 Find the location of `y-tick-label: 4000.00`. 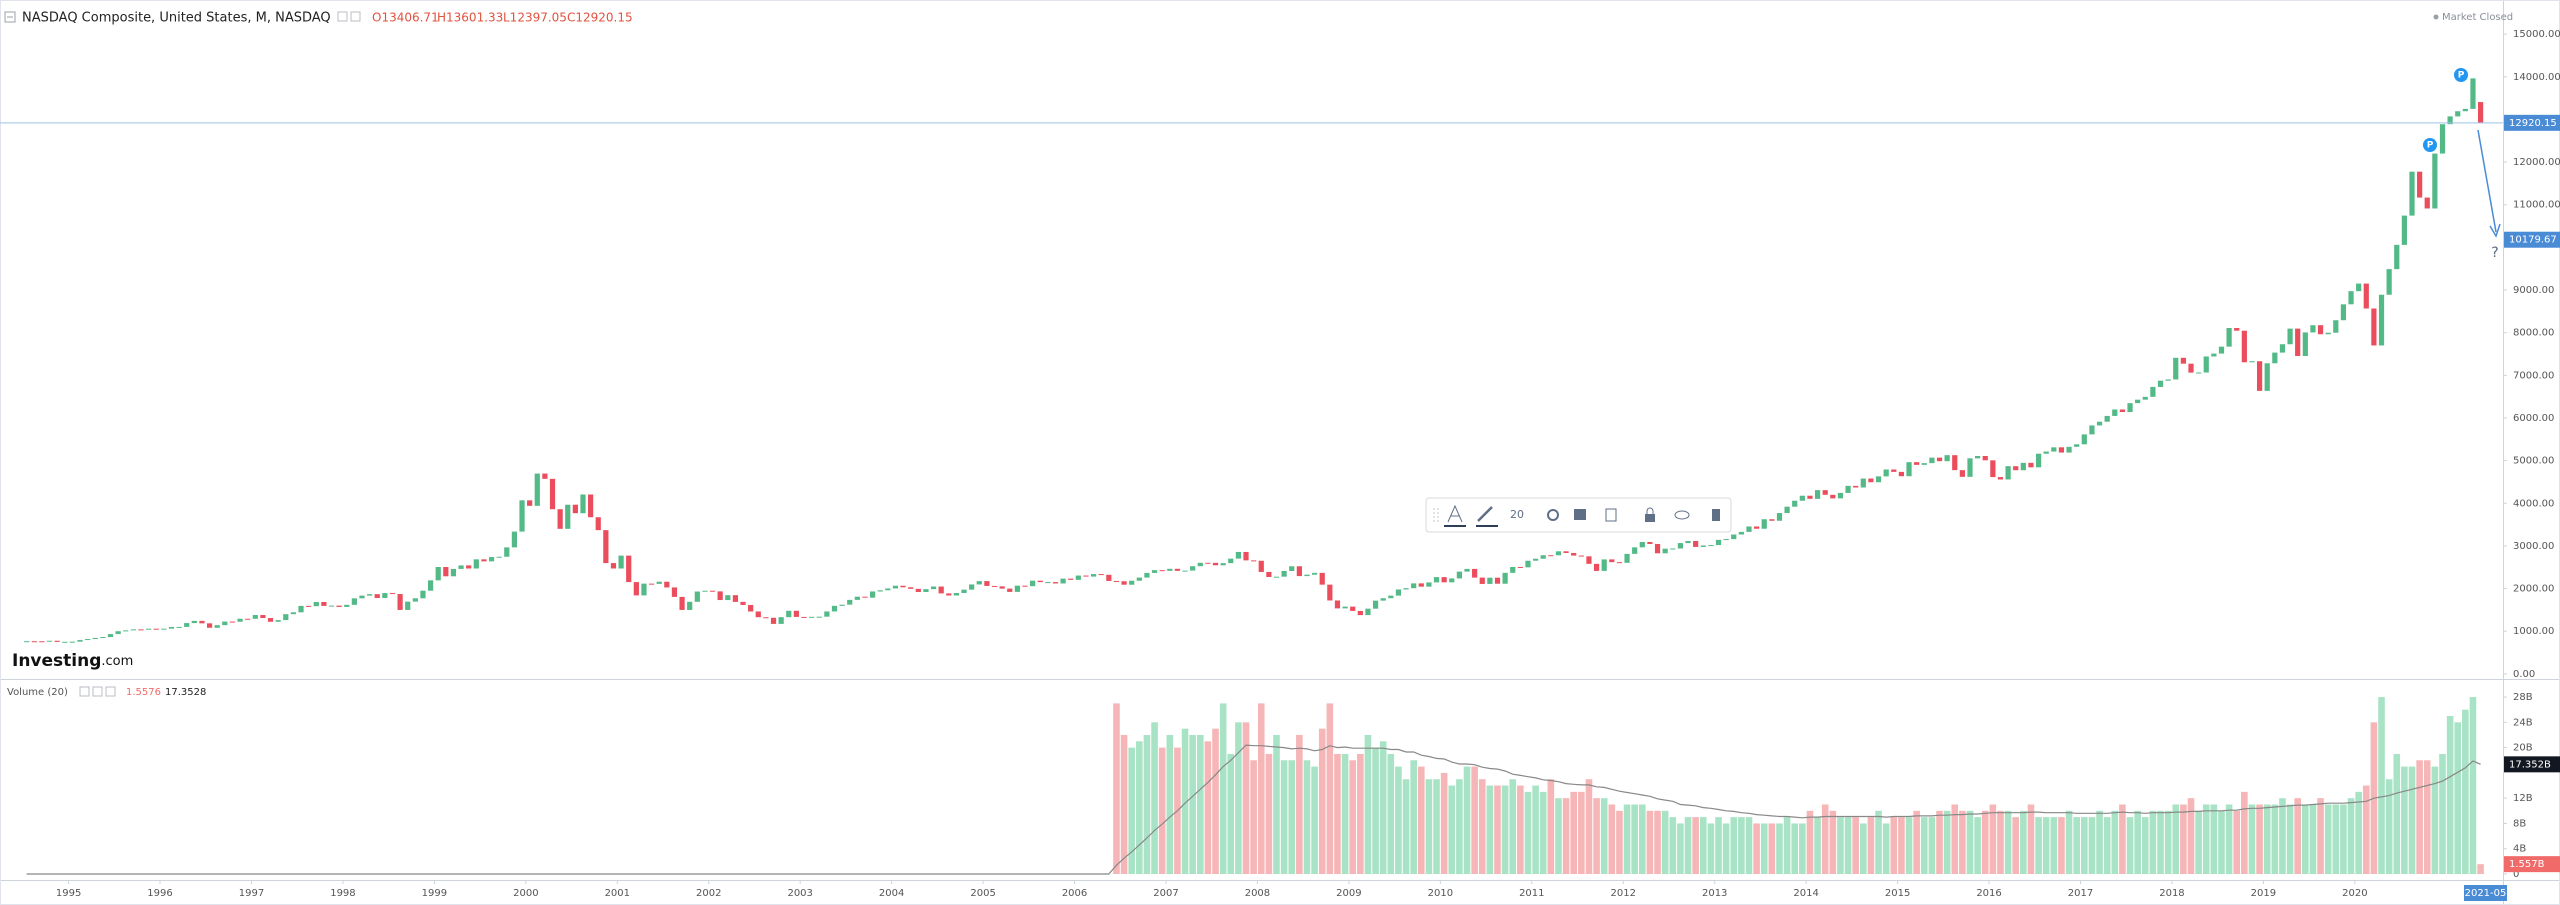

y-tick-label: 4000.00 is located at coordinates (2533, 503).